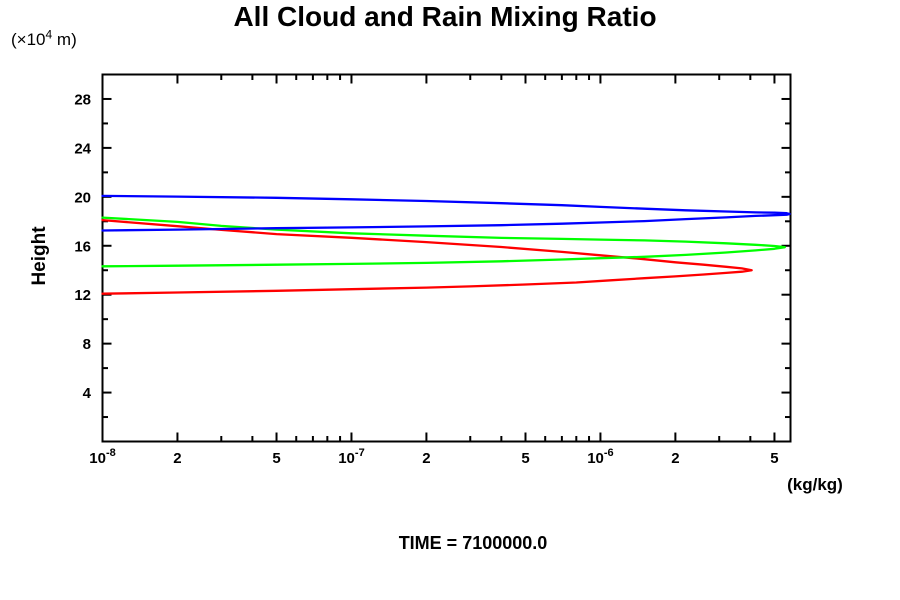 The image size is (900, 600). Describe the element at coordinates (64, 39) in the screenshot. I see `y-unit-suffix: m)` at that location.